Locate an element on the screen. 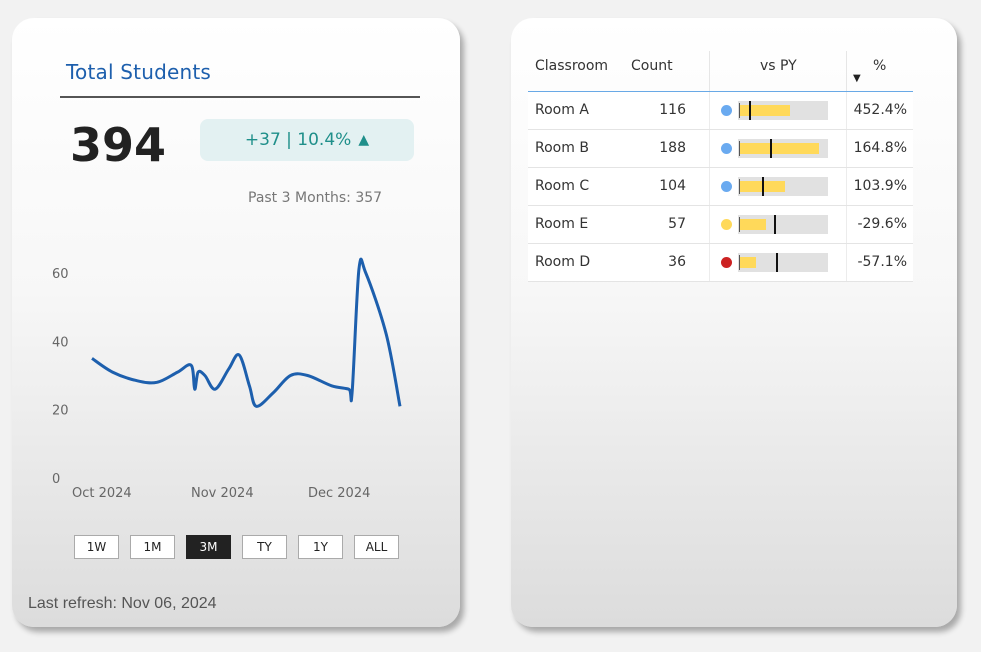 Image resolution: width=981 pixels, height=652 pixels. table-row: Room C 104 103.9% is located at coordinates (720, 187).